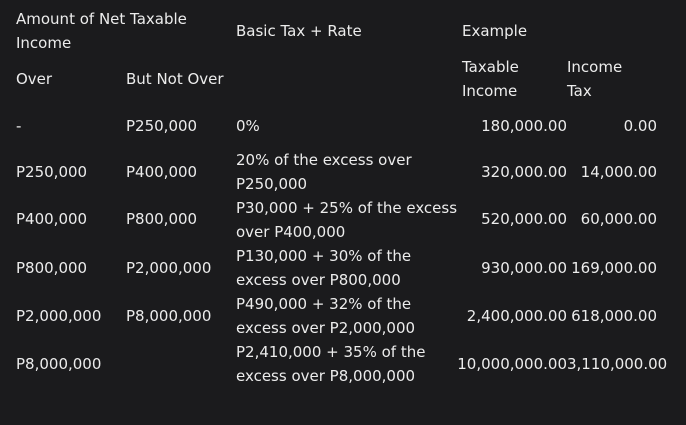 This screenshot has height=425, width=686. I want to click on cell-taxable-income: 180,000.00, so click(524, 126).